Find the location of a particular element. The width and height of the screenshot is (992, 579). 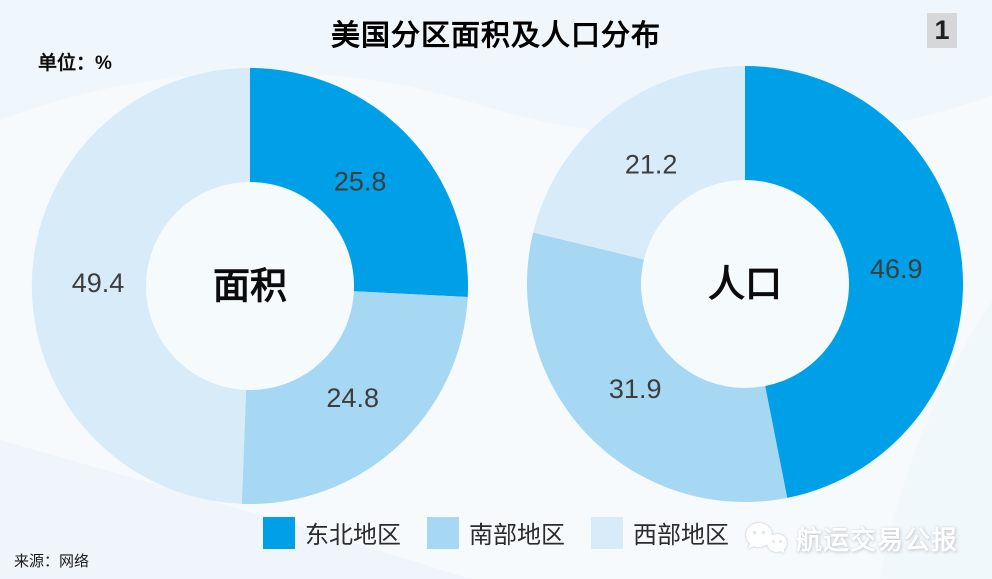

legend-swatch-west is located at coordinates (607, 532).